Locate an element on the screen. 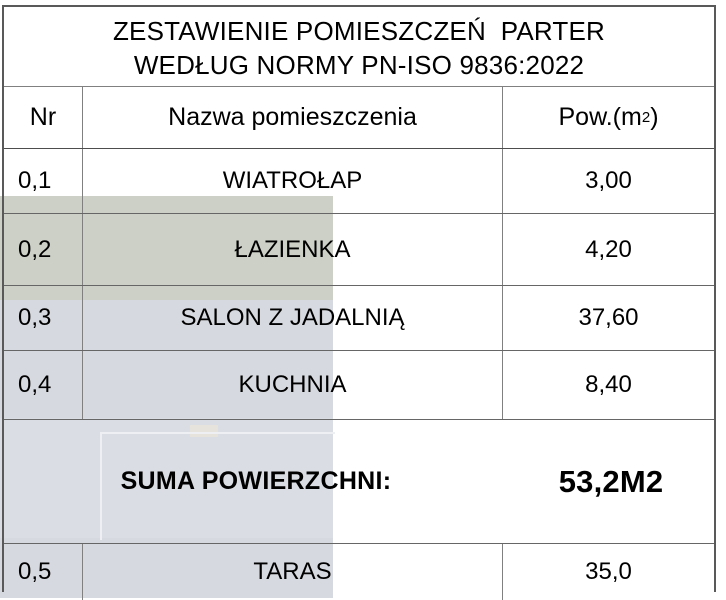  title-line-2: WEDŁUG NORMY PN-ISO 9836:2022 is located at coordinates (359, 64).